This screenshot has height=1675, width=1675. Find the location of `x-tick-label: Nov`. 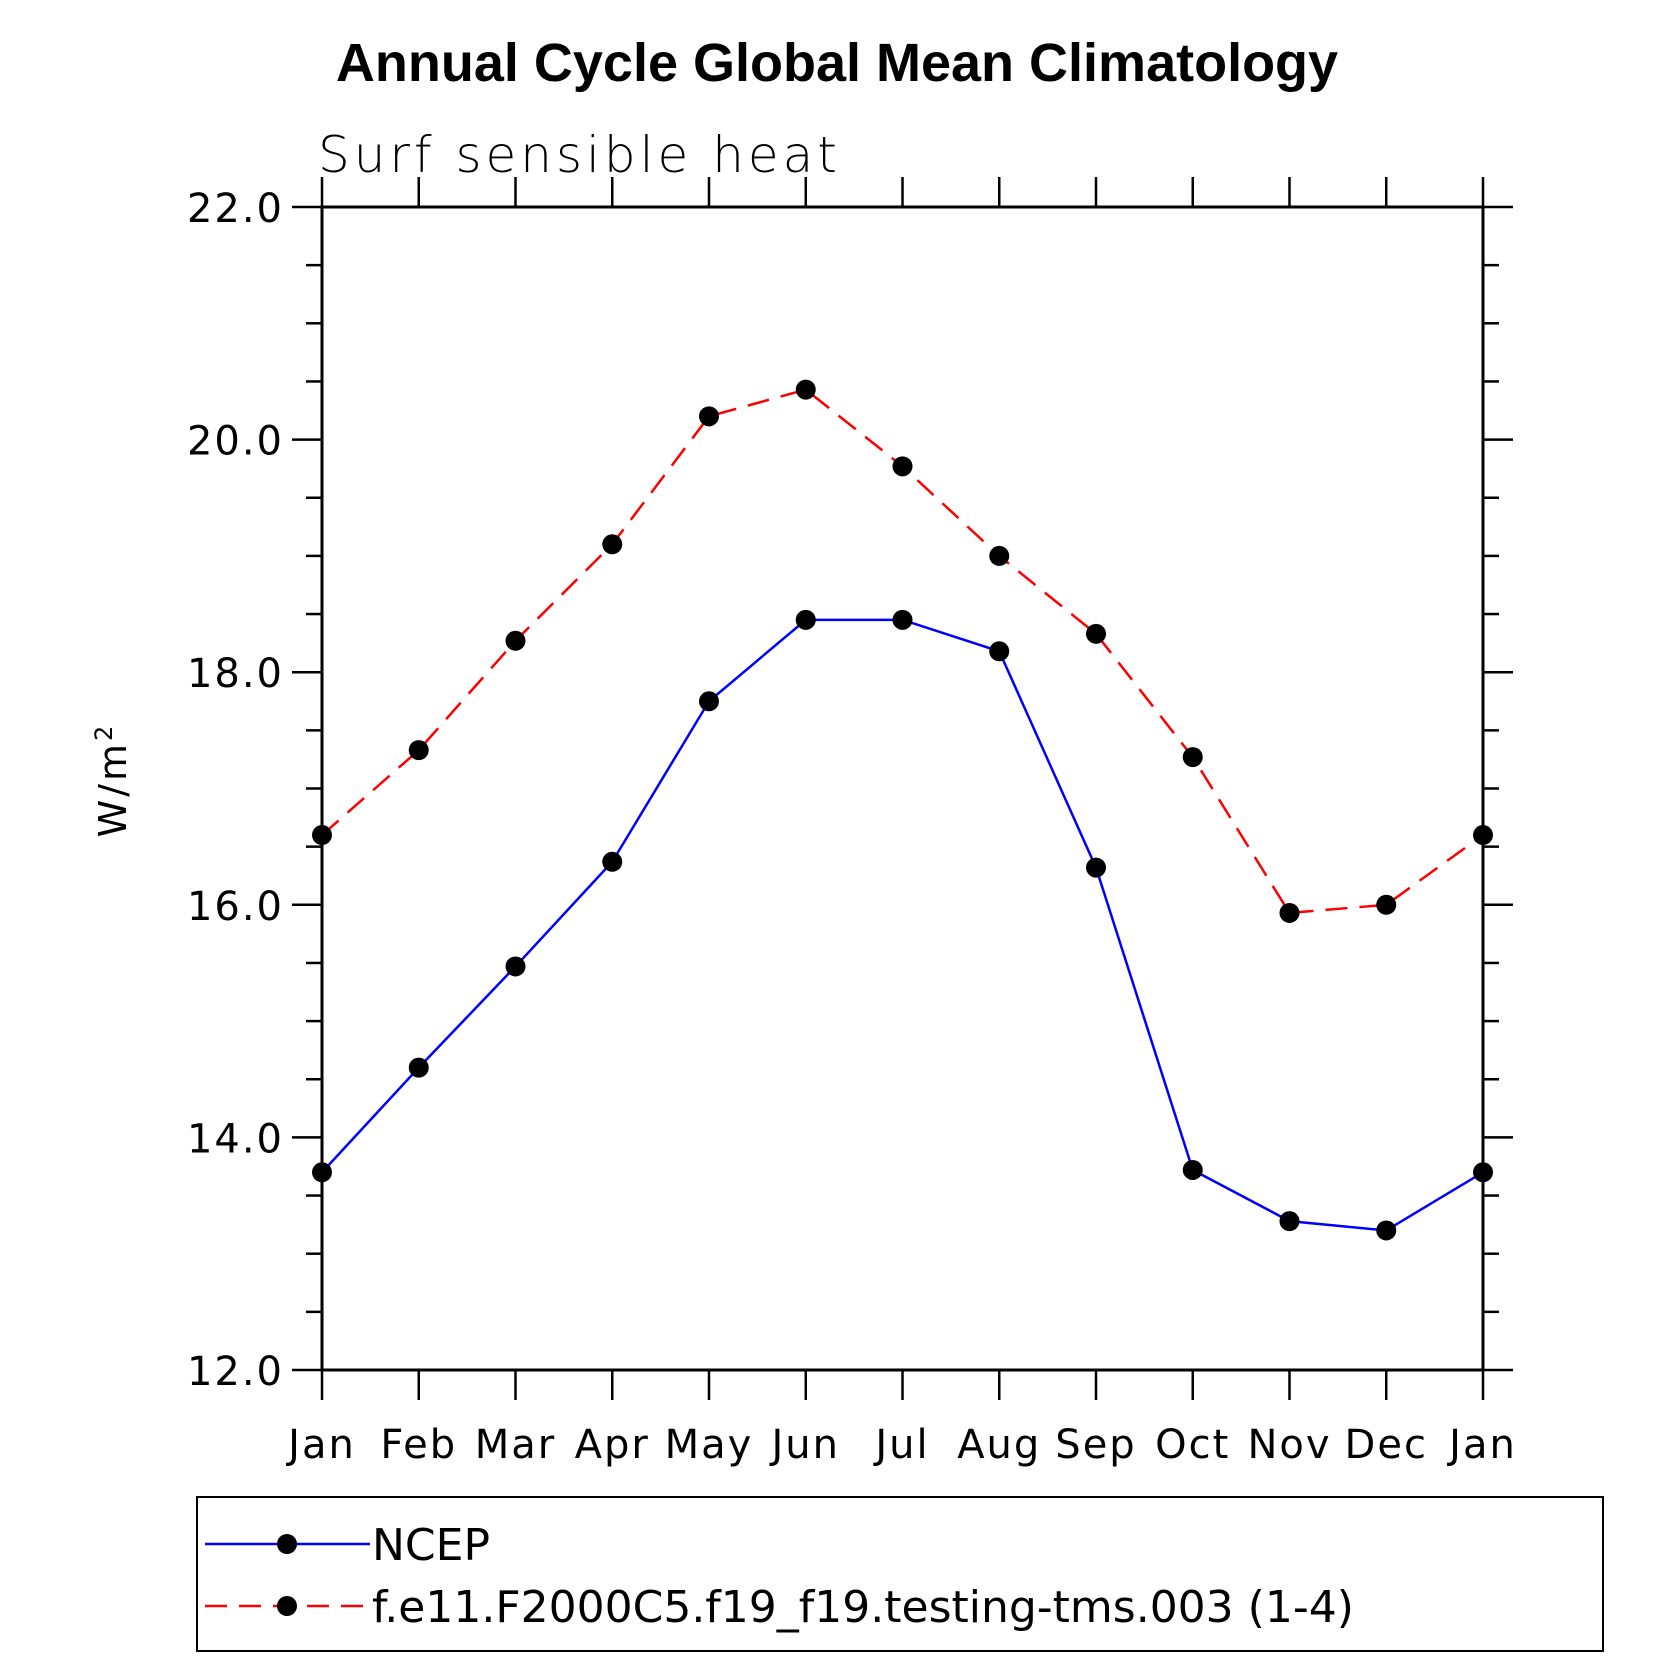

x-tick-label: Nov is located at coordinates (1289, 1445).